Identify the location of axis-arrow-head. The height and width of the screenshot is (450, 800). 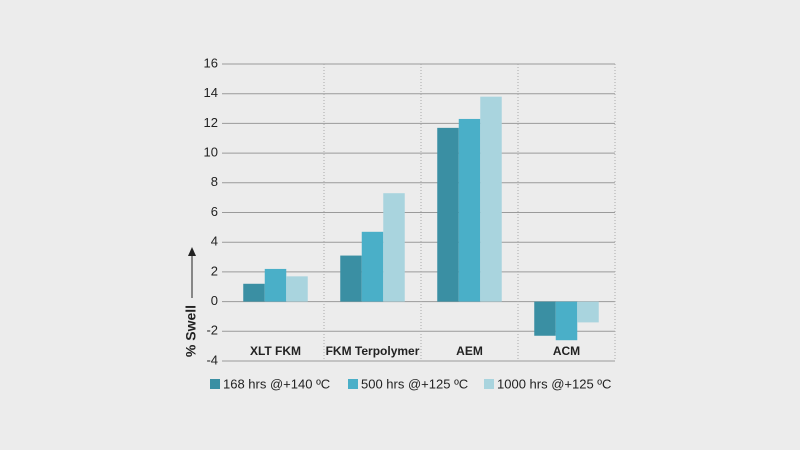
(192, 251).